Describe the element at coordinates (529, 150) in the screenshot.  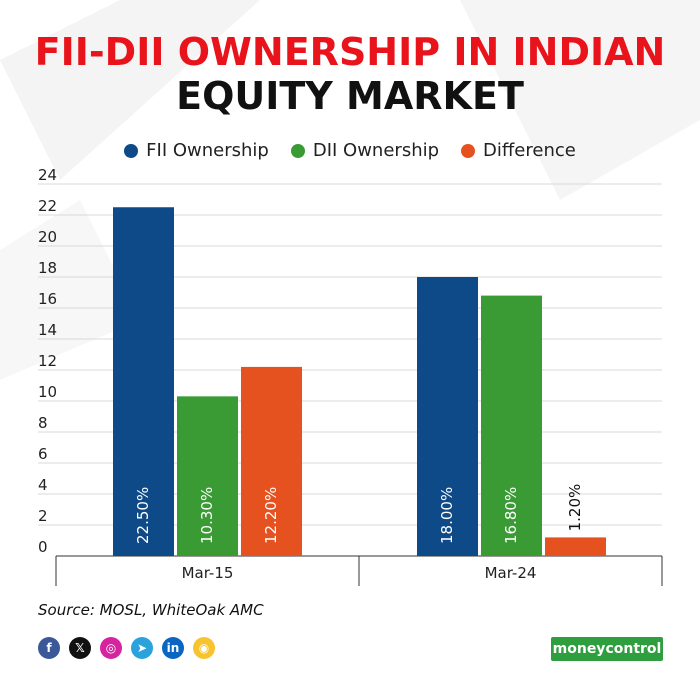
I see `legend-label: Difference` at that location.